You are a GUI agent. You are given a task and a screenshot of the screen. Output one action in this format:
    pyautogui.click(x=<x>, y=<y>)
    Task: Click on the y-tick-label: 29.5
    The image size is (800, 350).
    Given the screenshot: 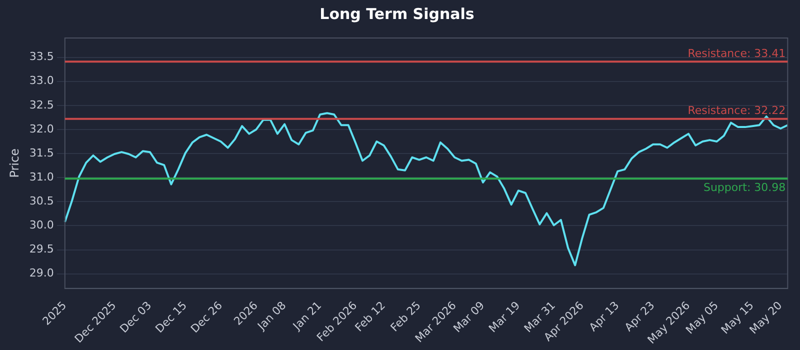 What is the action you would take?
    pyautogui.click(x=41, y=249)
    